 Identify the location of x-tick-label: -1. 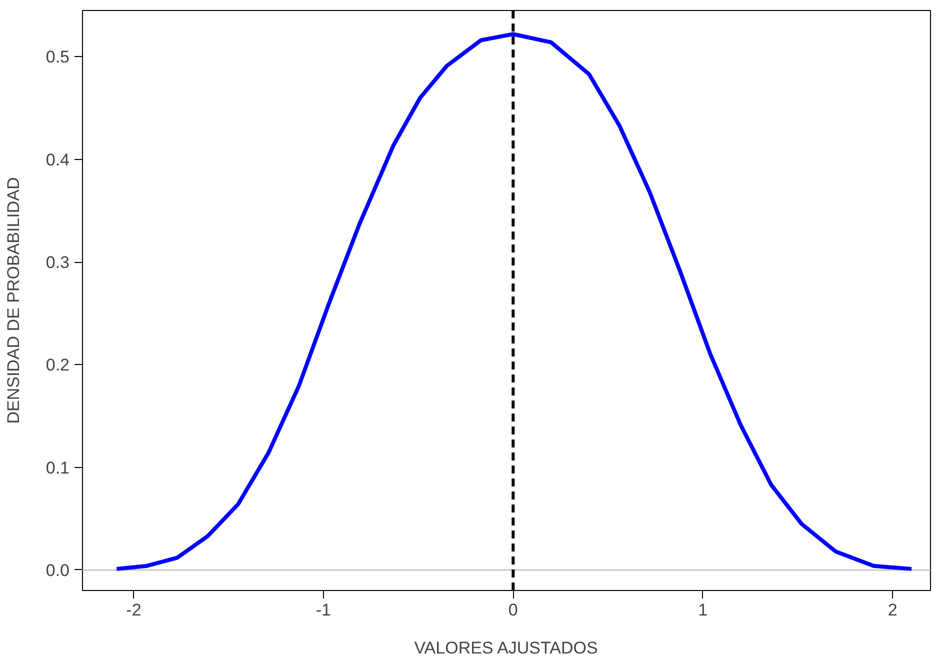
(323, 610).